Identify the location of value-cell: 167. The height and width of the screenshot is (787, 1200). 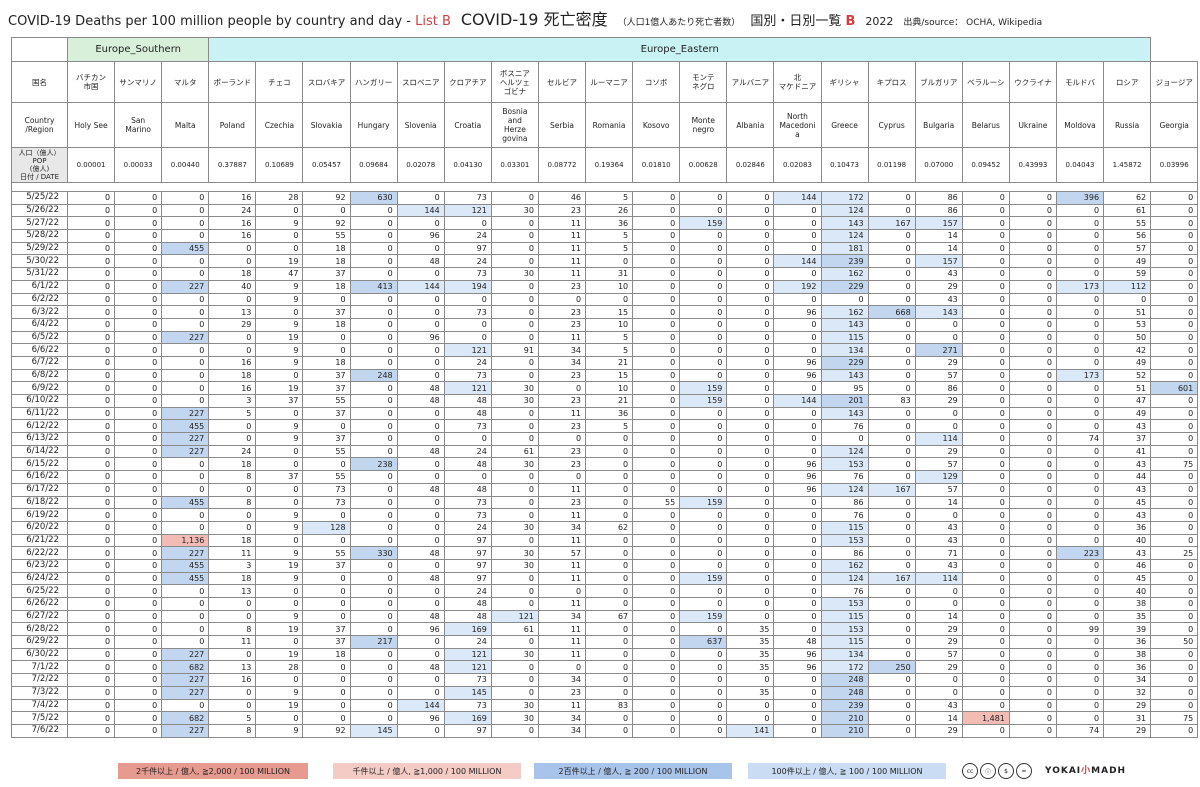
(891, 578).